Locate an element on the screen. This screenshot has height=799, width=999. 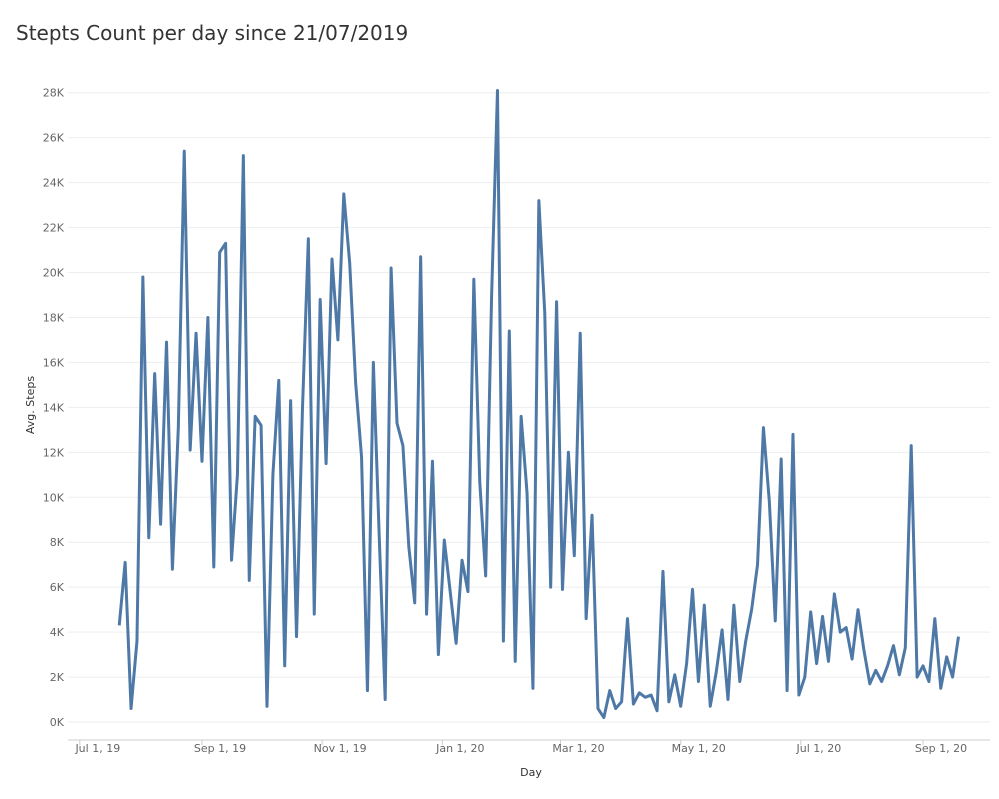
chart-title: Stepts Count per day since 21/07/2019 is located at coordinates (212, 33).